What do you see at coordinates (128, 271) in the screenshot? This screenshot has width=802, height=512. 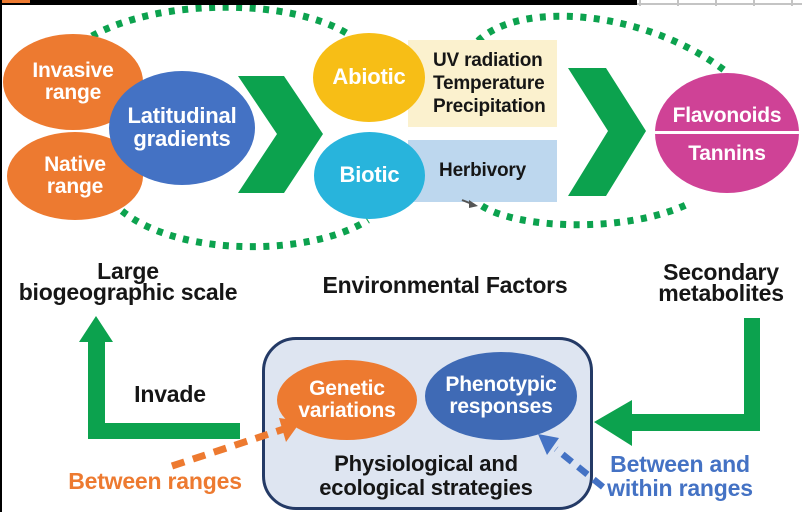 I see `large-scale-line1: Large` at bounding box center [128, 271].